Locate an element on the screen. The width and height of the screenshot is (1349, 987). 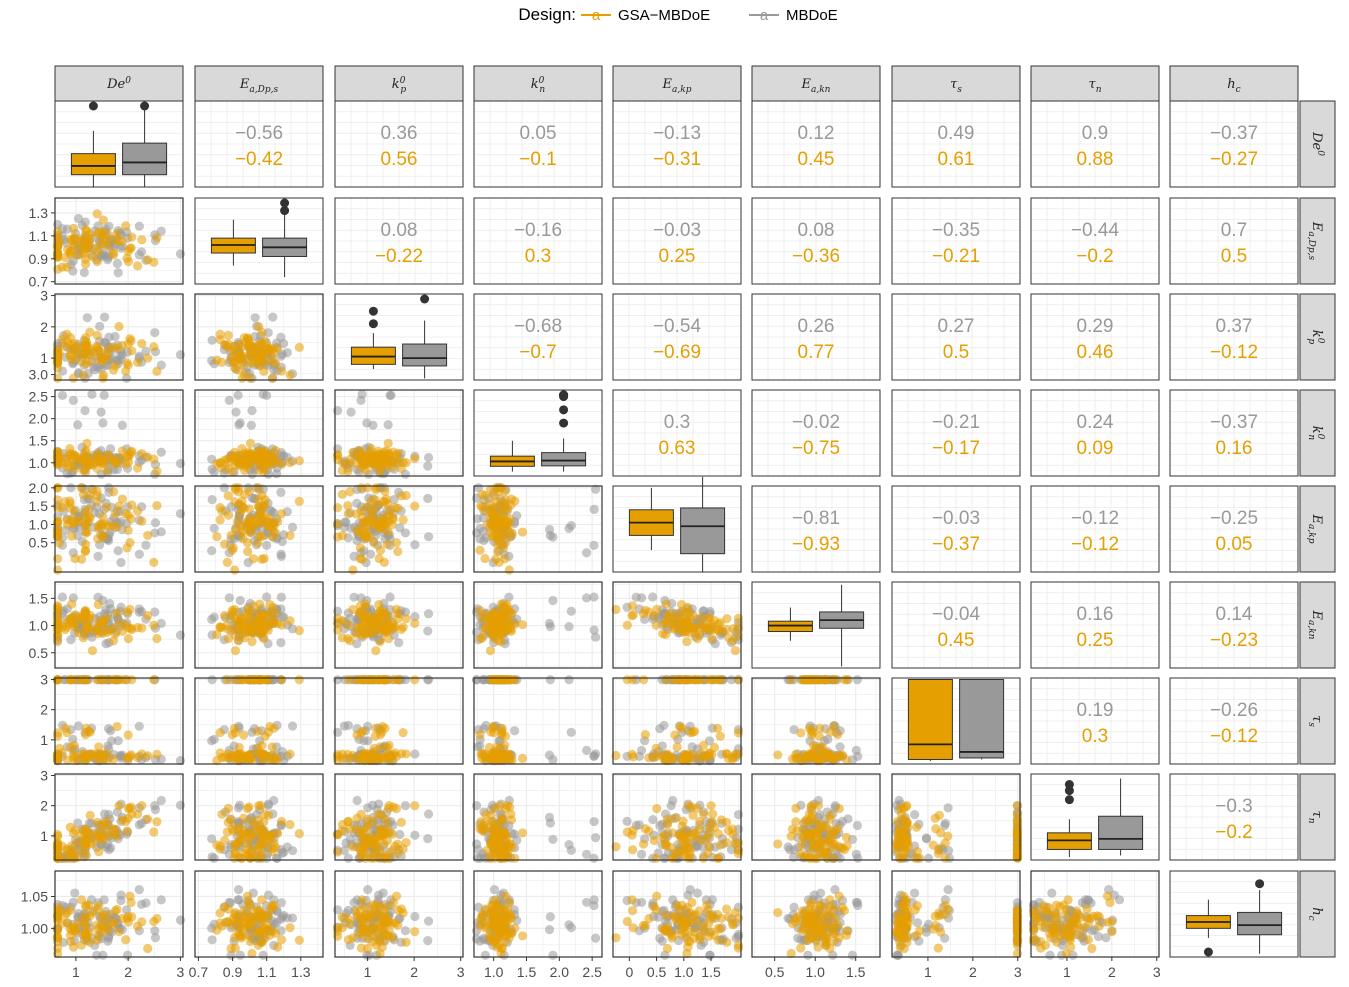
panel-4-5: −0.81 −0.93 is located at coordinates (816, 529).